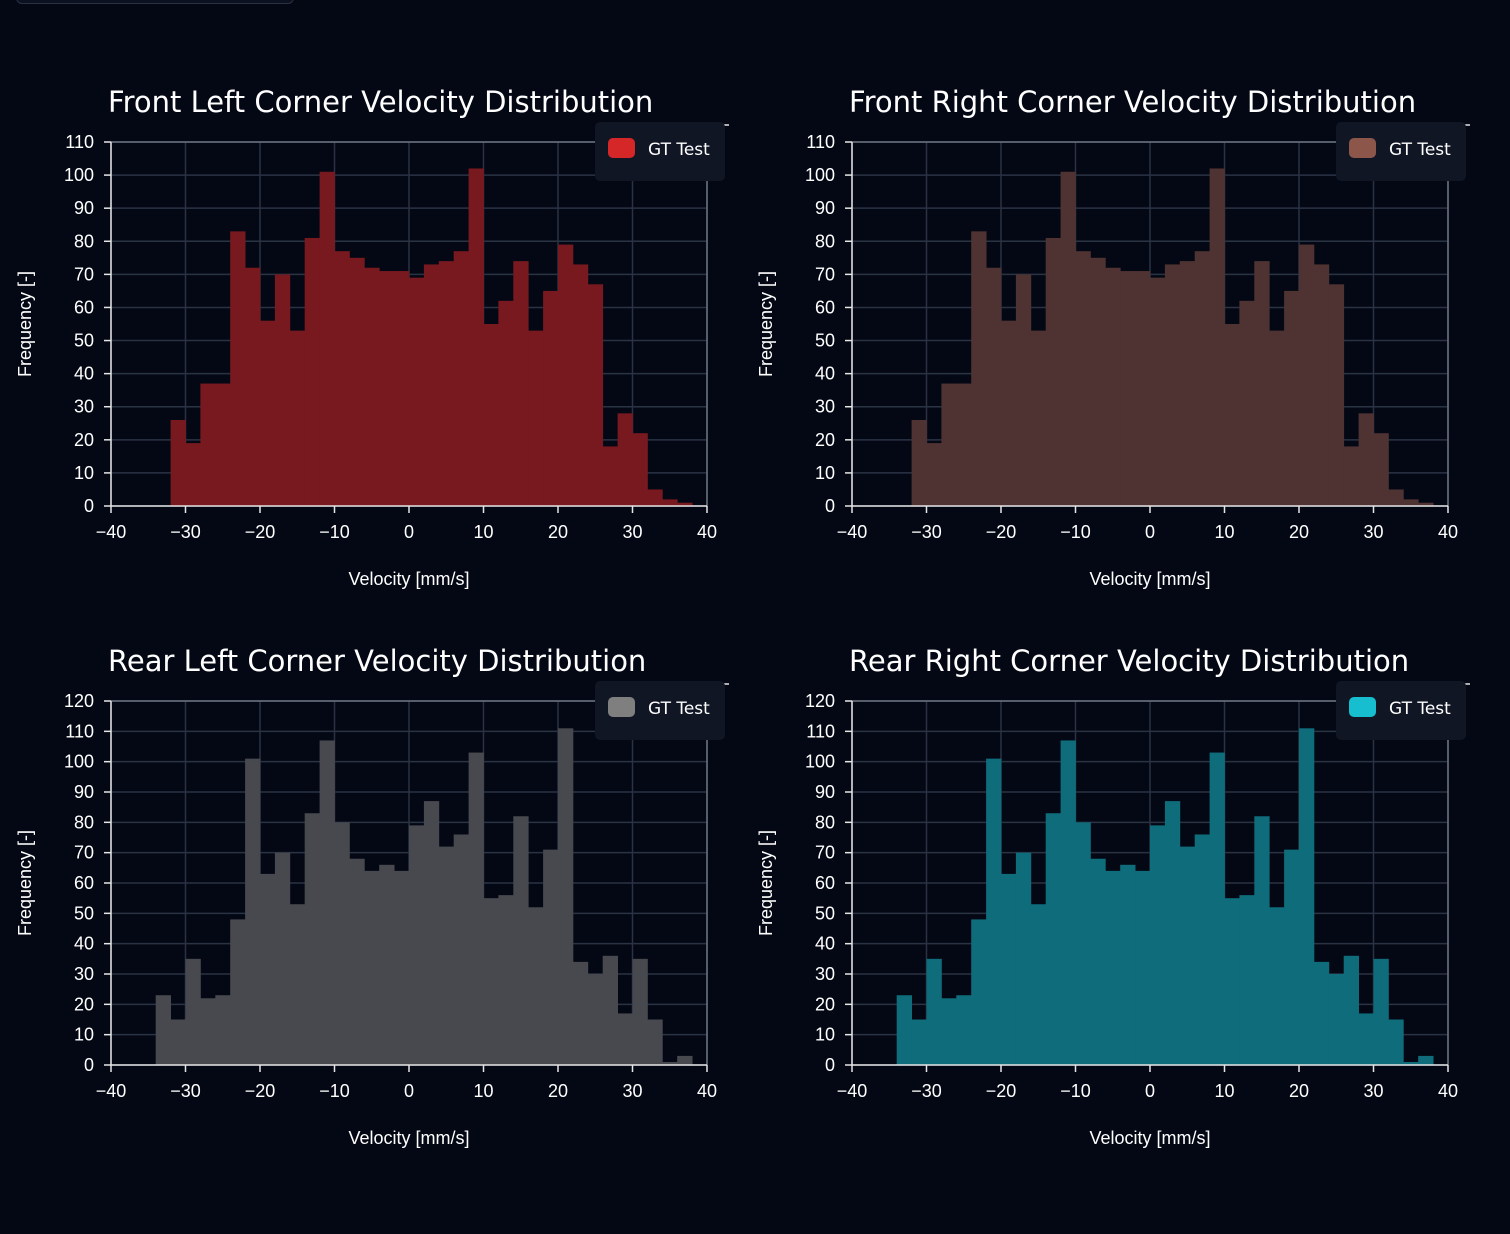 This screenshot has height=1234, width=1510. Describe the element at coordinates (830, 506) in the screenshot. I see `y-tick-label: 0` at that location.